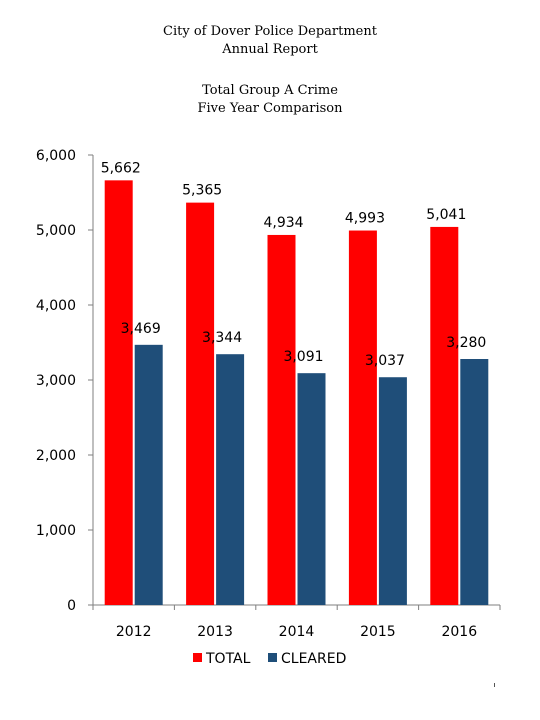 The image size is (540, 720). What do you see at coordinates (297, 632) in the screenshot?
I see `x-tick-label-2014: 2014` at bounding box center [297, 632].